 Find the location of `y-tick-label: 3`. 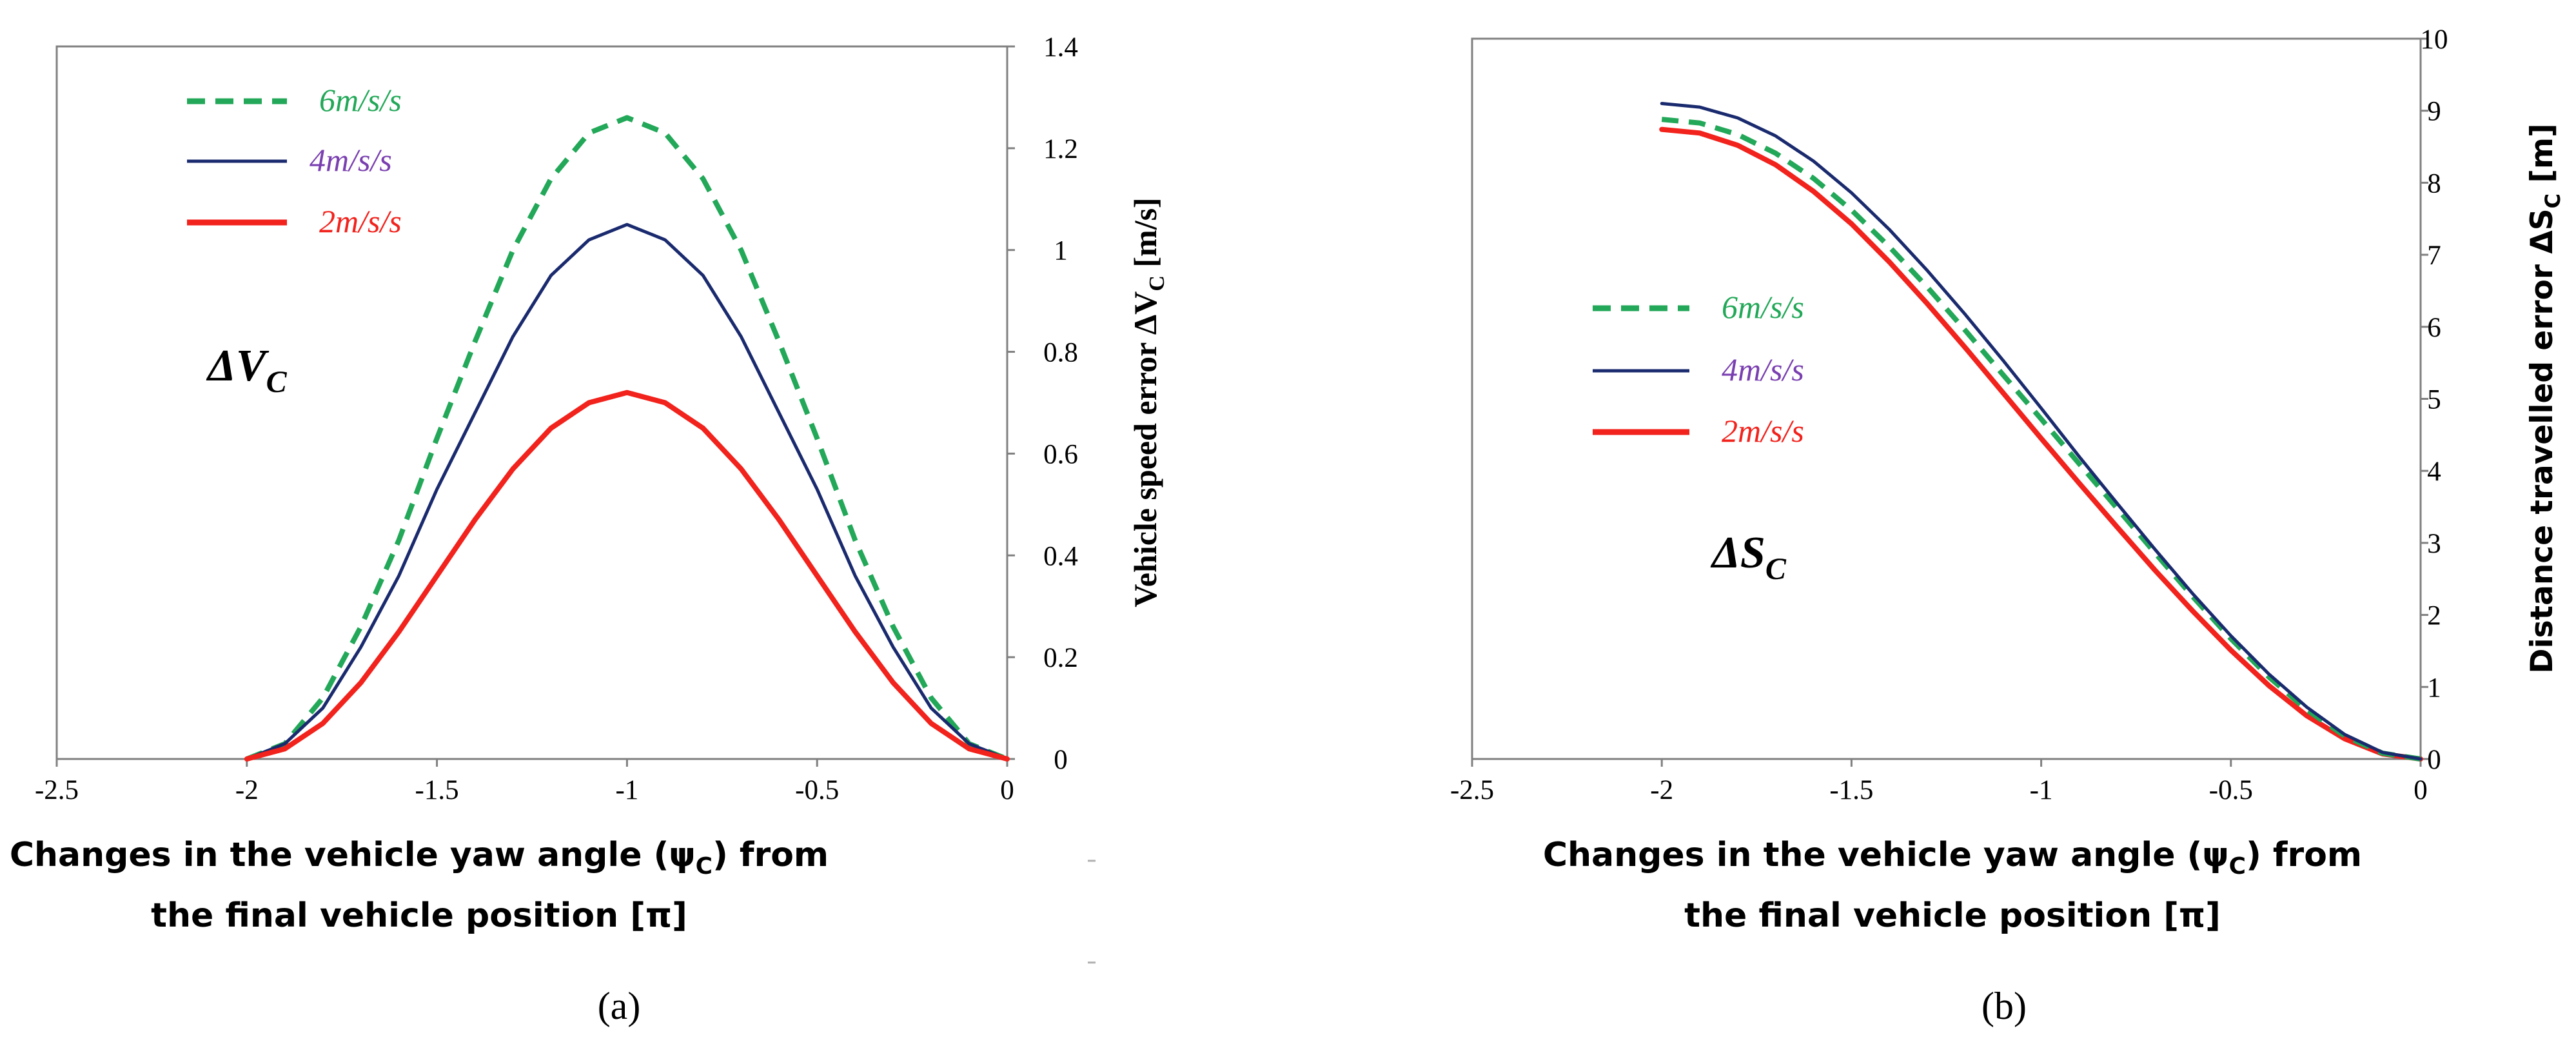

y-tick-label: 3 is located at coordinates (2434, 544).